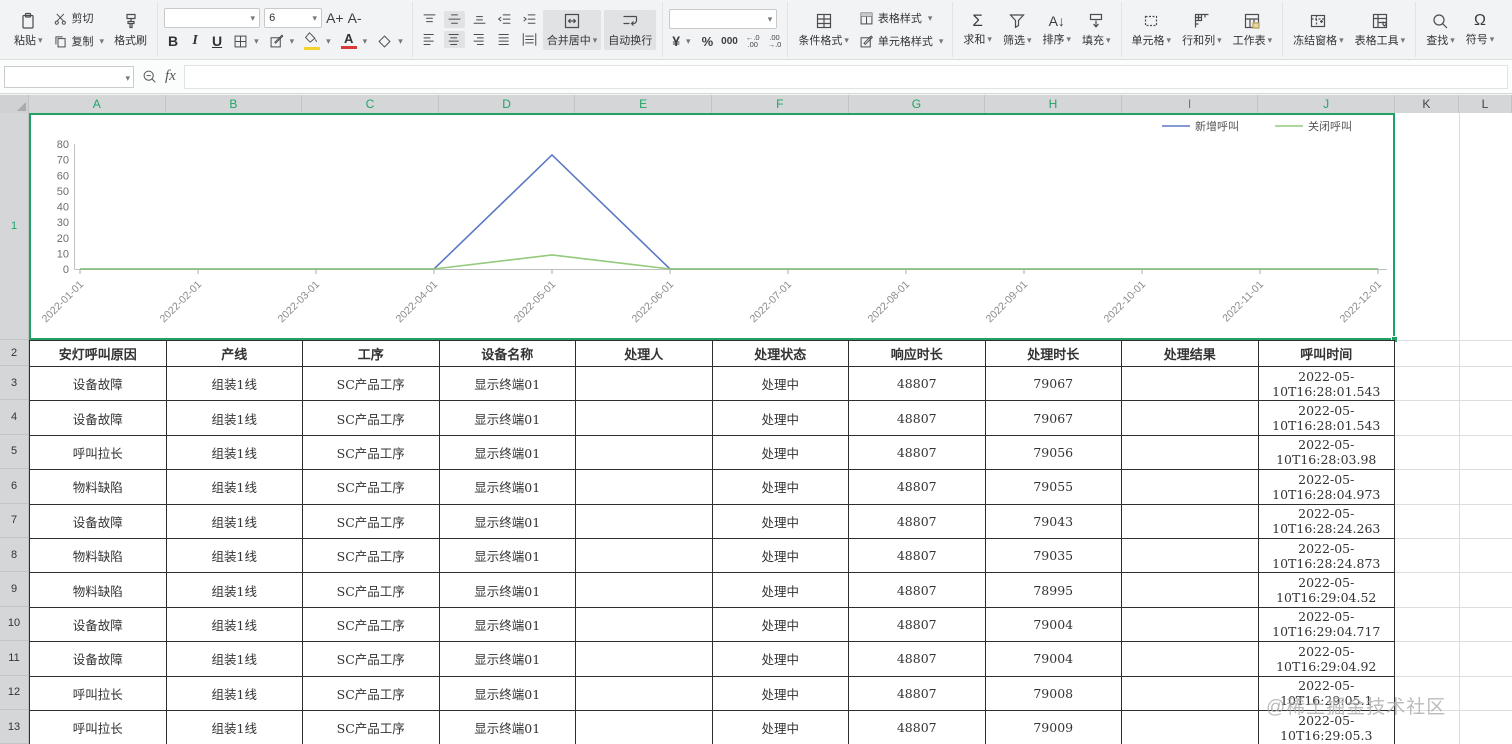 Image resolution: width=1512 pixels, height=744 pixels. I want to click on table-cell: 79067, so click(1053, 383).